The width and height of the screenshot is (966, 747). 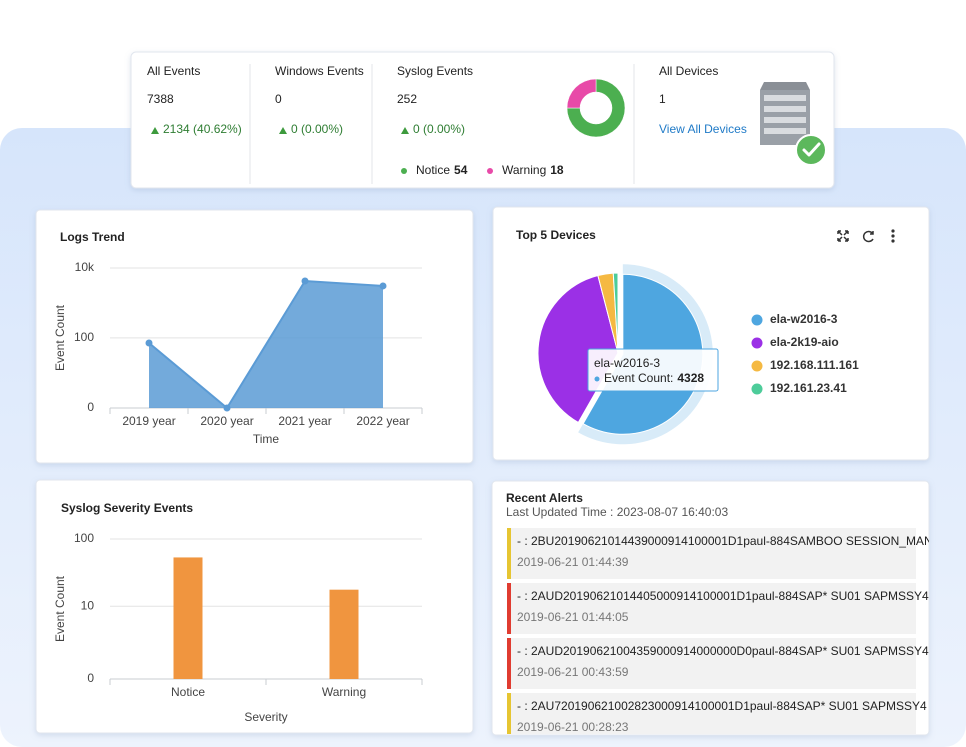 What do you see at coordinates (524, 170) in the screenshot?
I see `legend-label: Warning` at bounding box center [524, 170].